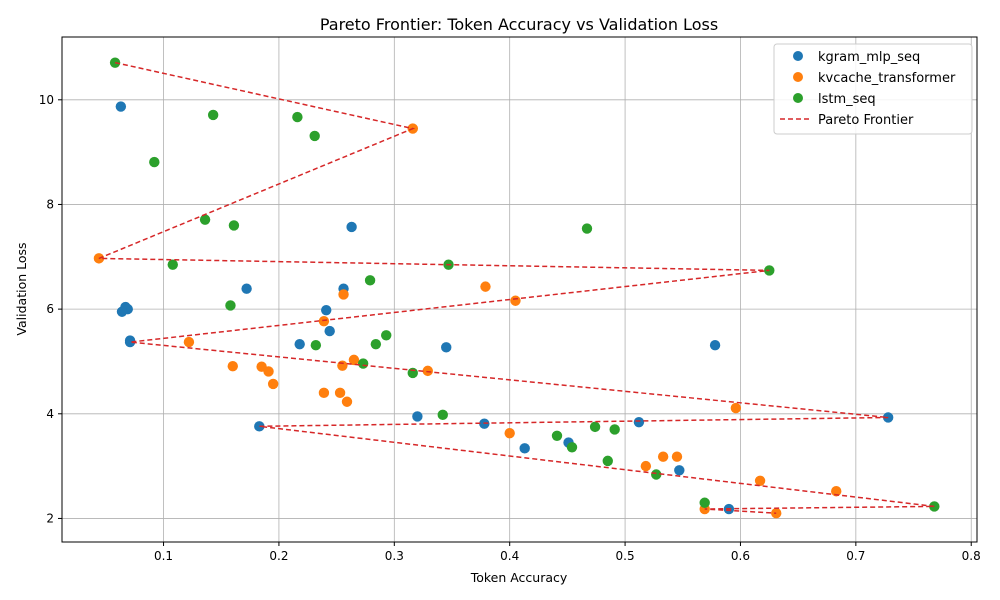  I want to click on x-tick-label: 0.3, so click(394, 556).